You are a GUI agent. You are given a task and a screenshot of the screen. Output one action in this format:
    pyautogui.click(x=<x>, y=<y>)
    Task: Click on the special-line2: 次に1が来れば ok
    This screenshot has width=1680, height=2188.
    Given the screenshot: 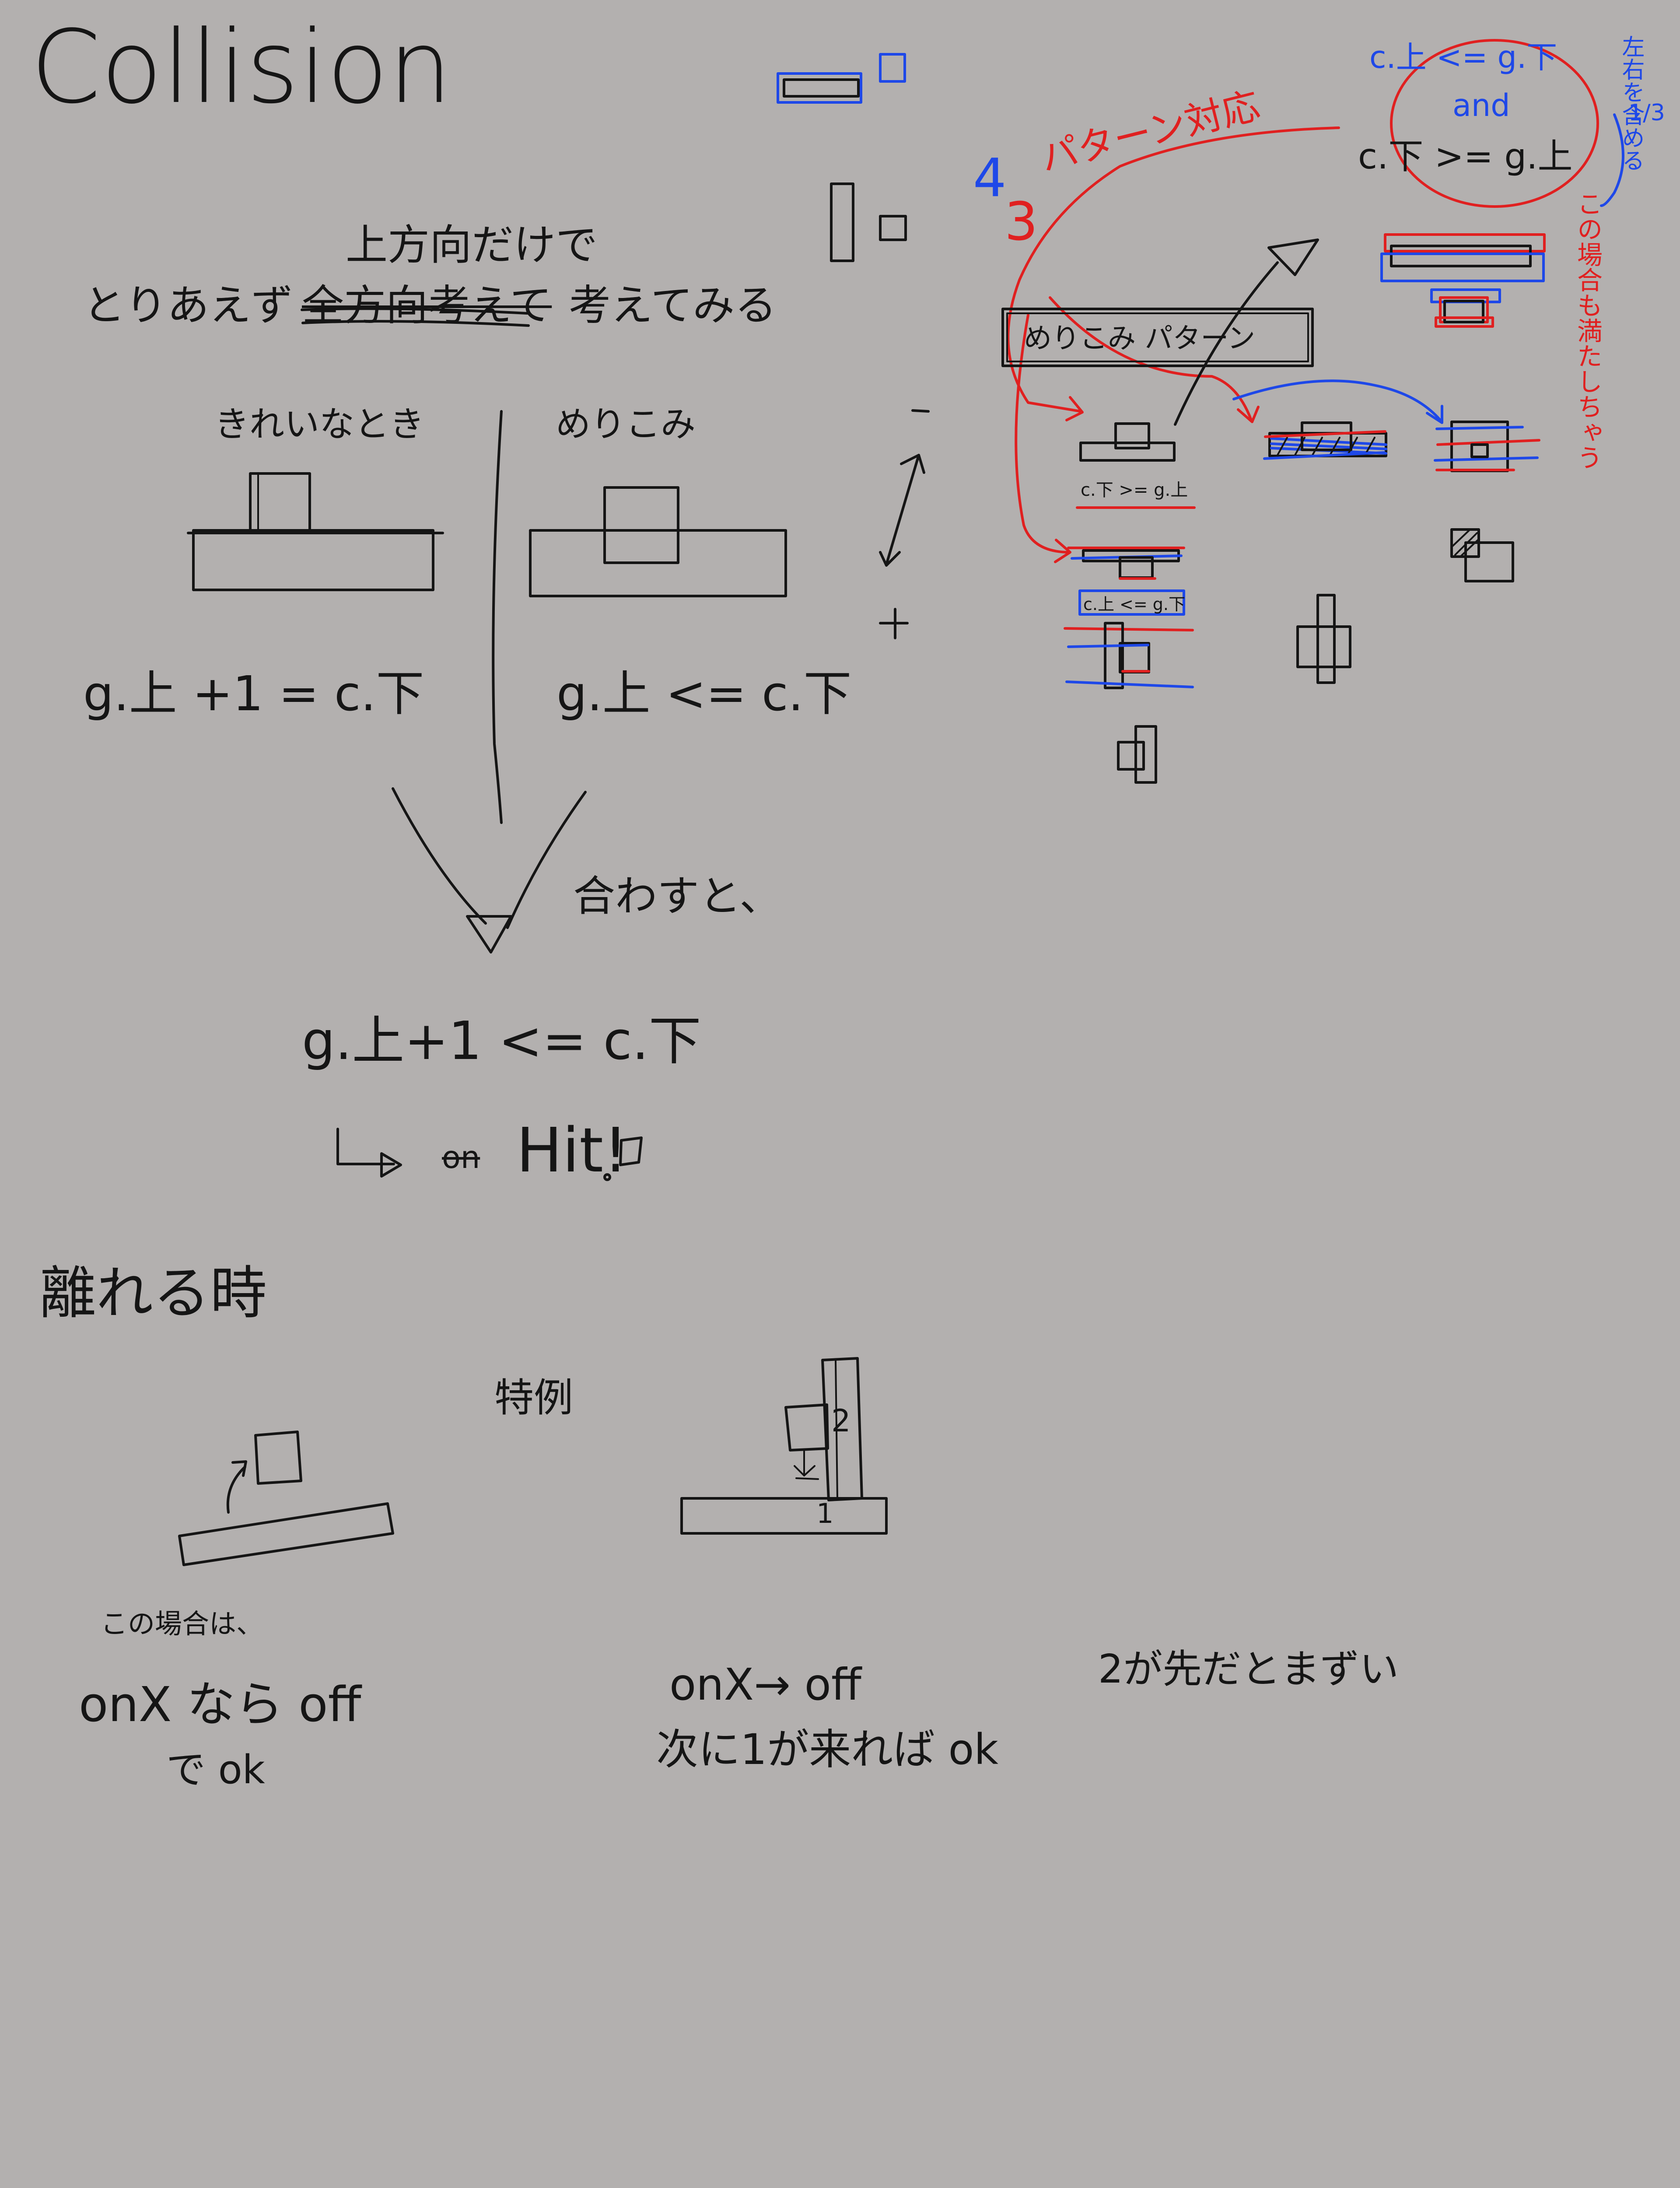 What is the action you would take?
    pyautogui.click(x=827, y=1750)
    